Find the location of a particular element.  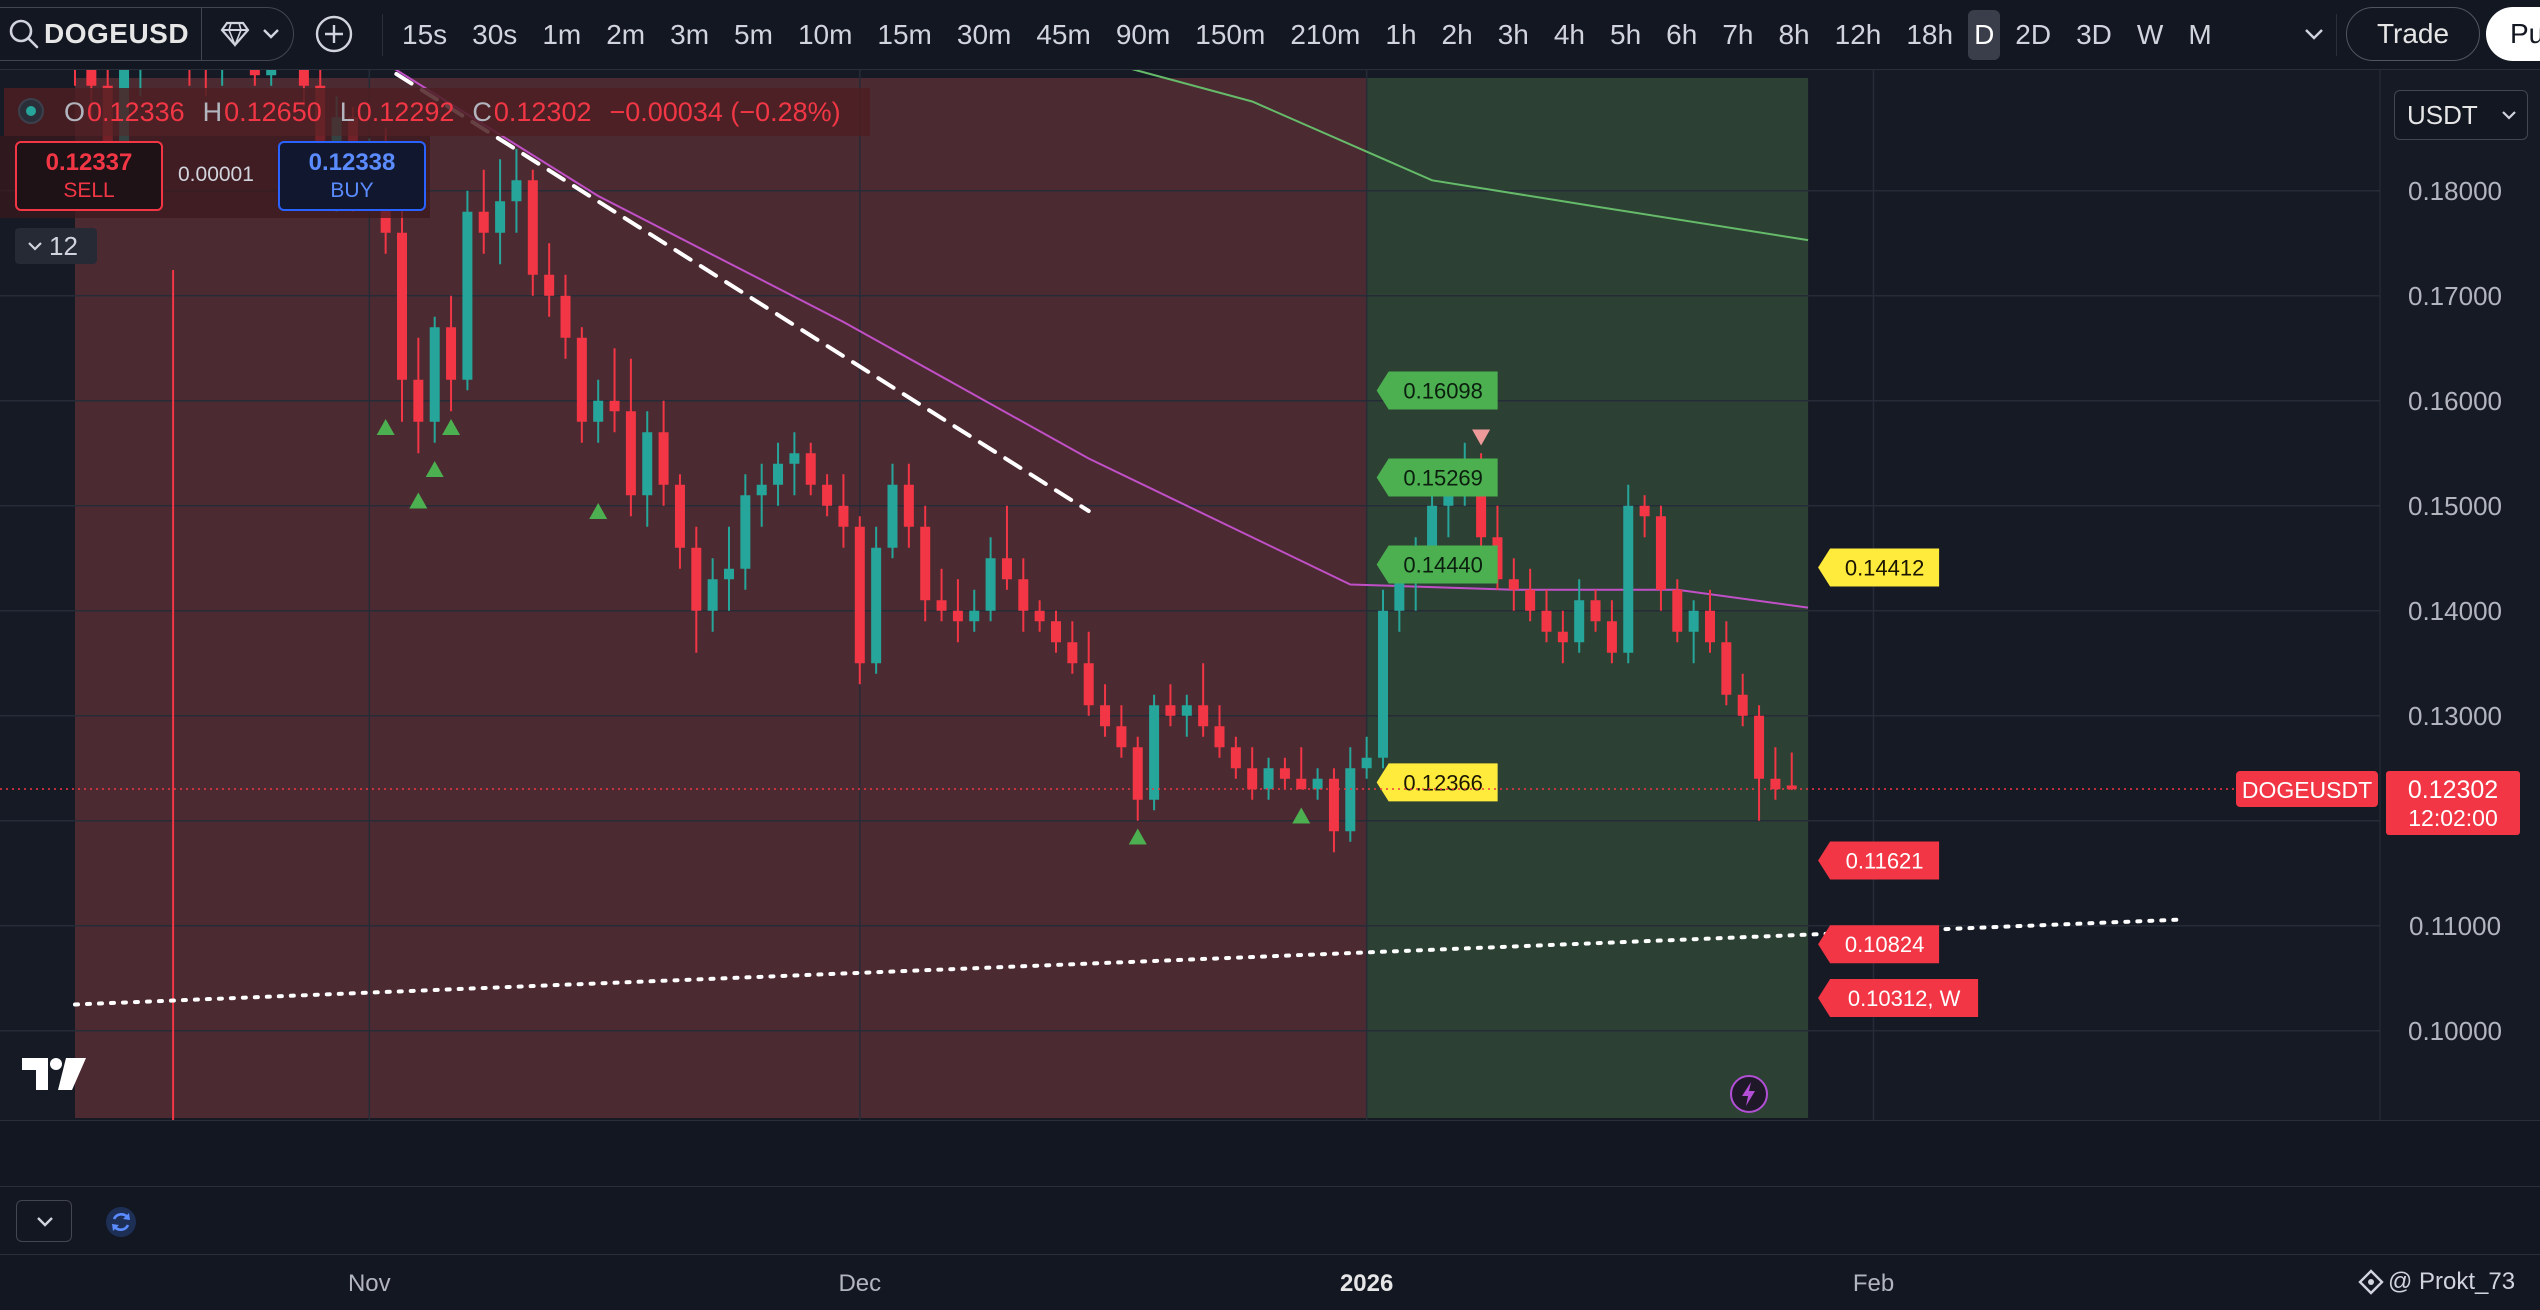

tradingview-logo-icon is located at coordinates (54, 1074).